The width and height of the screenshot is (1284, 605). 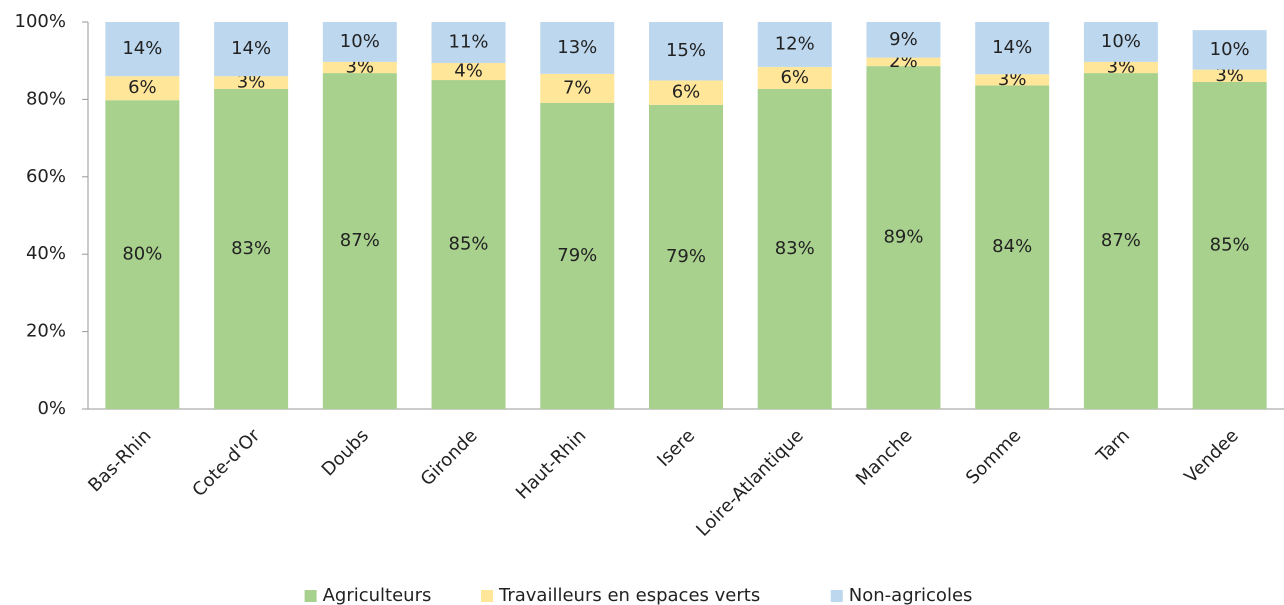 I want to click on data-label: 4%, so click(x=468, y=71).